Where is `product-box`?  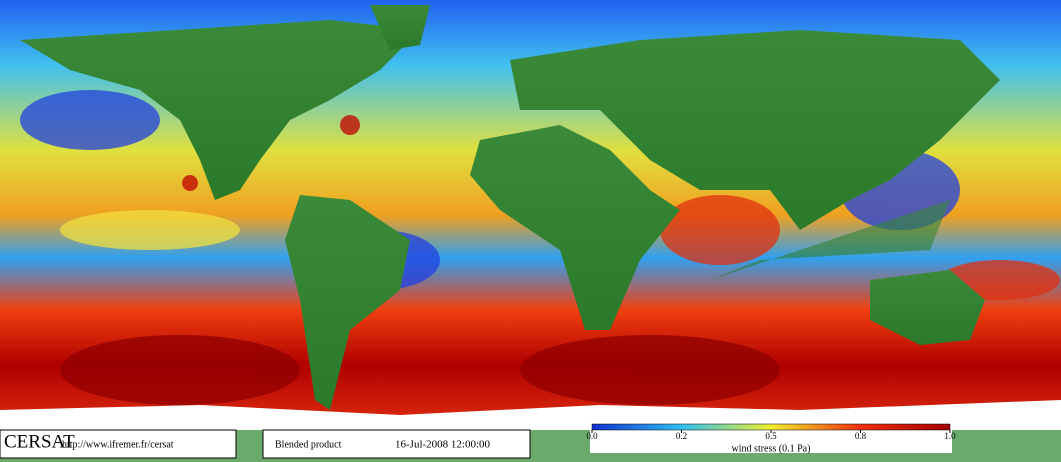 product-box is located at coordinates (396, 444).